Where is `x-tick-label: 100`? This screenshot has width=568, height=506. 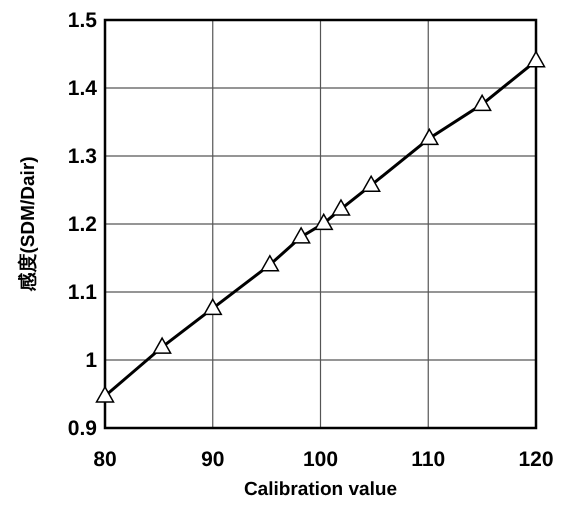 x-tick-label: 100 is located at coordinates (320, 459).